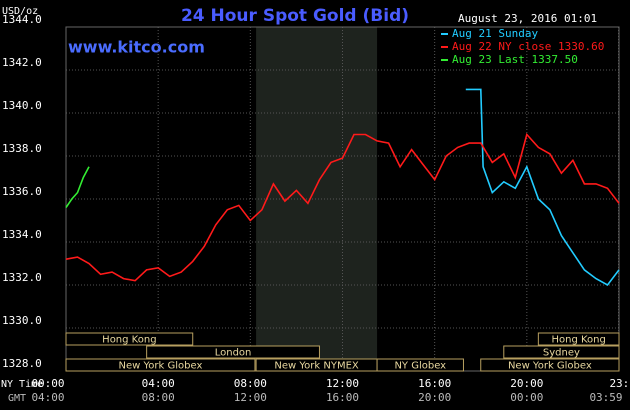 Image resolution: width=630 pixels, height=410 pixels. I want to click on chart-title: 24 Hour Spot Gold (Bid), so click(295, 16).